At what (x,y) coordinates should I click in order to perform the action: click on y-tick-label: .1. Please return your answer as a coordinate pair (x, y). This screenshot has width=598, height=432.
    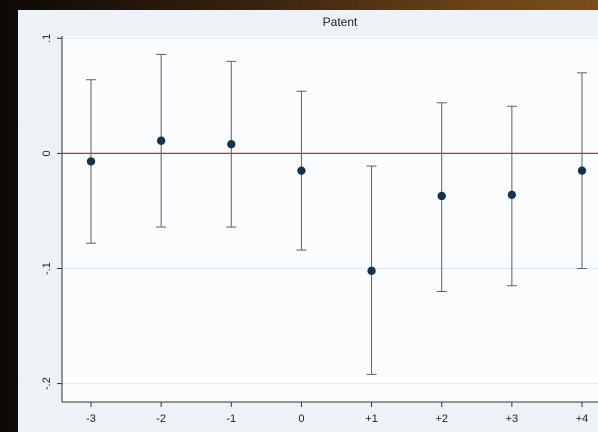
    Looking at the image, I should click on (47, 38).